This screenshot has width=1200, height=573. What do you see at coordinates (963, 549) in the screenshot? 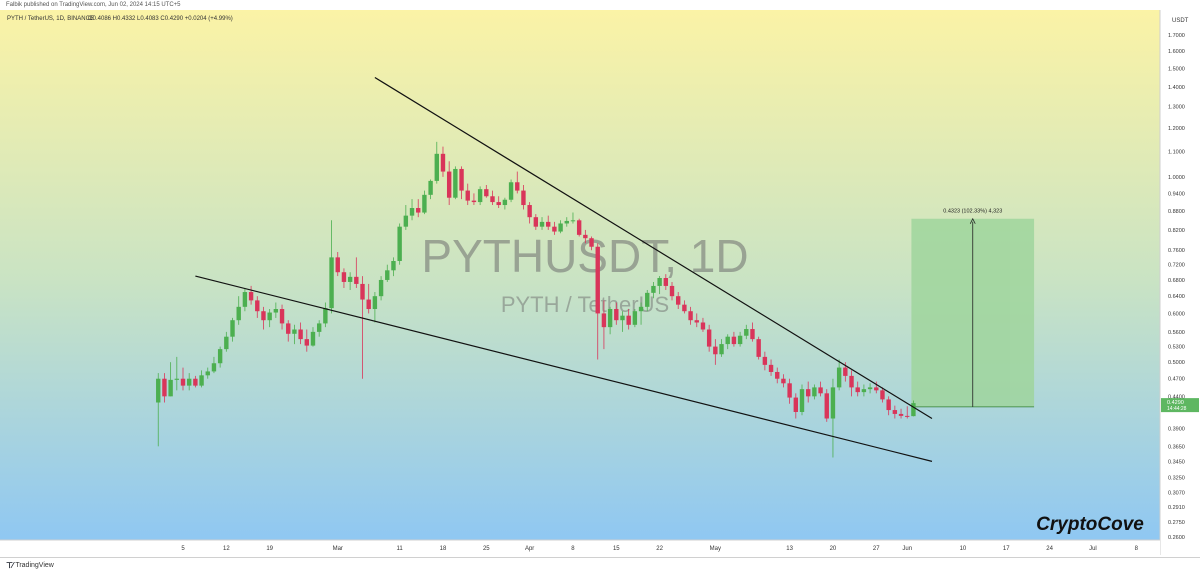
I see `time-tick-label: 10` at bounding box center [963, 549].